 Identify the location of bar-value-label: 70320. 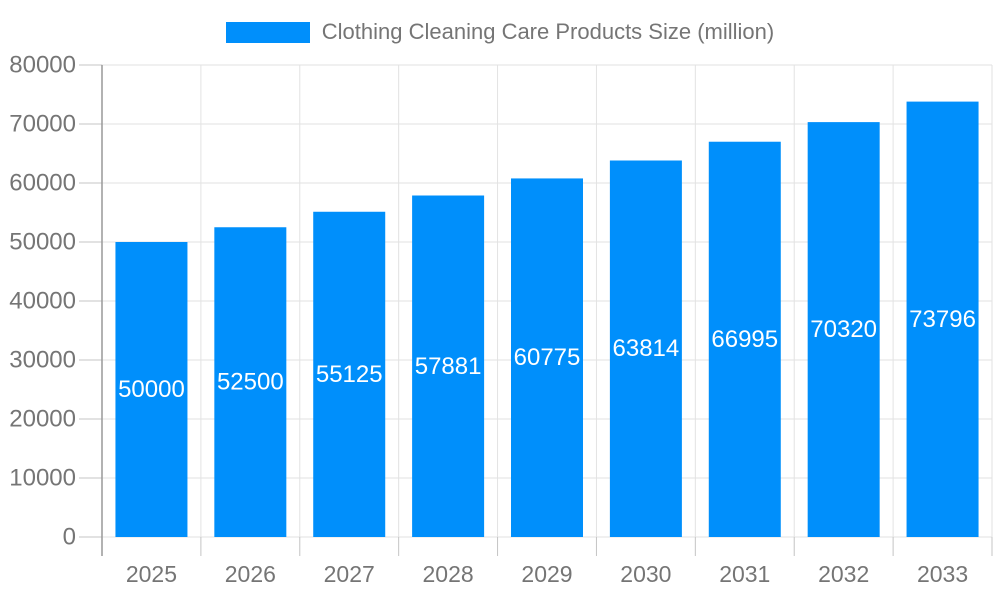
(843, 329).